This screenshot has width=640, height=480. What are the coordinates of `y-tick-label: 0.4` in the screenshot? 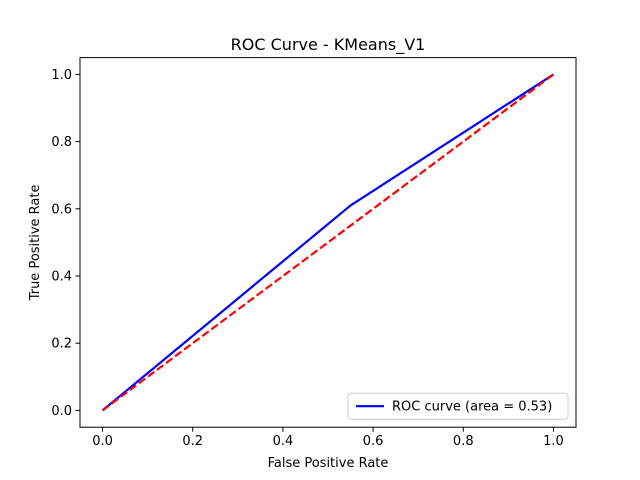 It's located at (61, 277).